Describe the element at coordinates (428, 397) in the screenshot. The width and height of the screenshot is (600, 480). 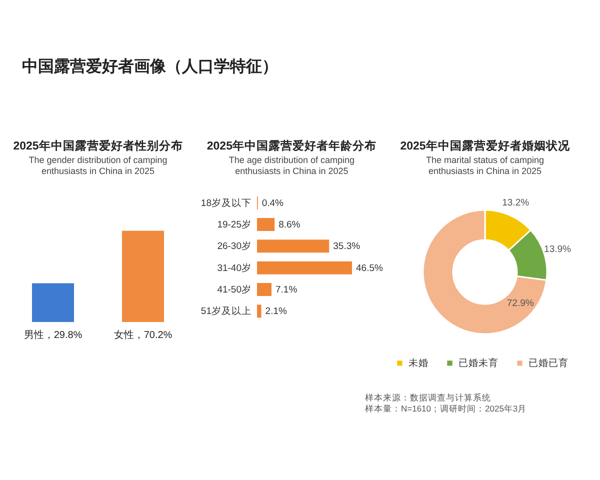
I see `text: 样本来源：数据调查与计算系统` at that location.